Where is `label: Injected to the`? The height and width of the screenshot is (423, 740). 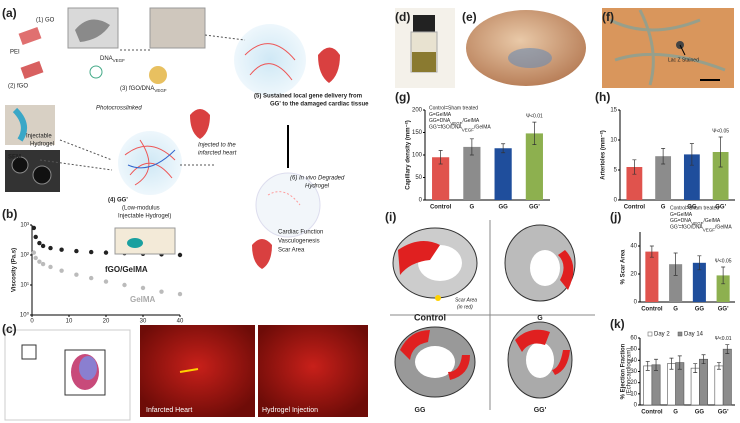 label: Injected to the is located at coordinates (217, 146).